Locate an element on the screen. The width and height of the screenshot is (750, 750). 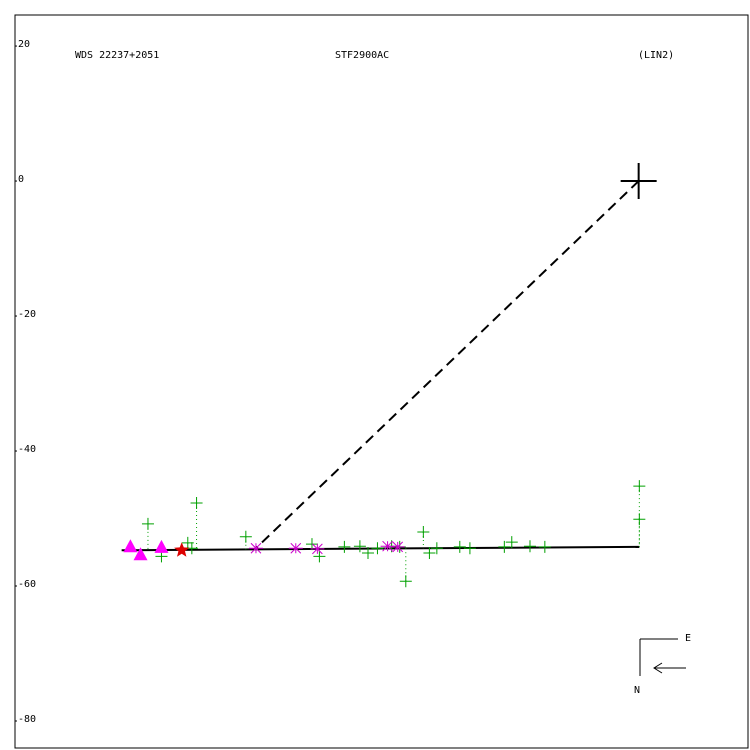
compass: E N is located at coordinates (662, 664).